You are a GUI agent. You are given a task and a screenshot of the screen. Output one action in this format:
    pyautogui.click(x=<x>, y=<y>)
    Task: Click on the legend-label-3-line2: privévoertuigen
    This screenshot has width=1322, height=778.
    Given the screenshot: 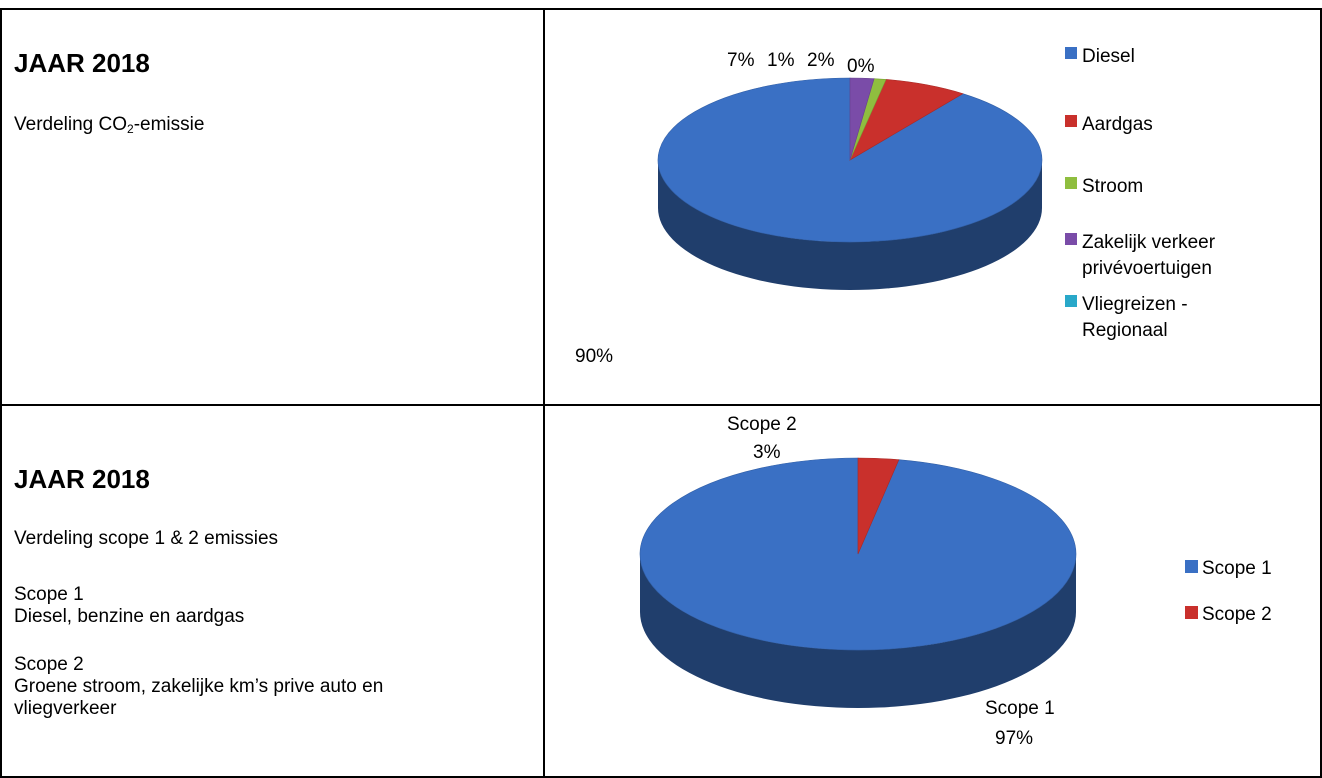 What is the action you would take?
    pyautogui.click(x=1147, y=268)
    